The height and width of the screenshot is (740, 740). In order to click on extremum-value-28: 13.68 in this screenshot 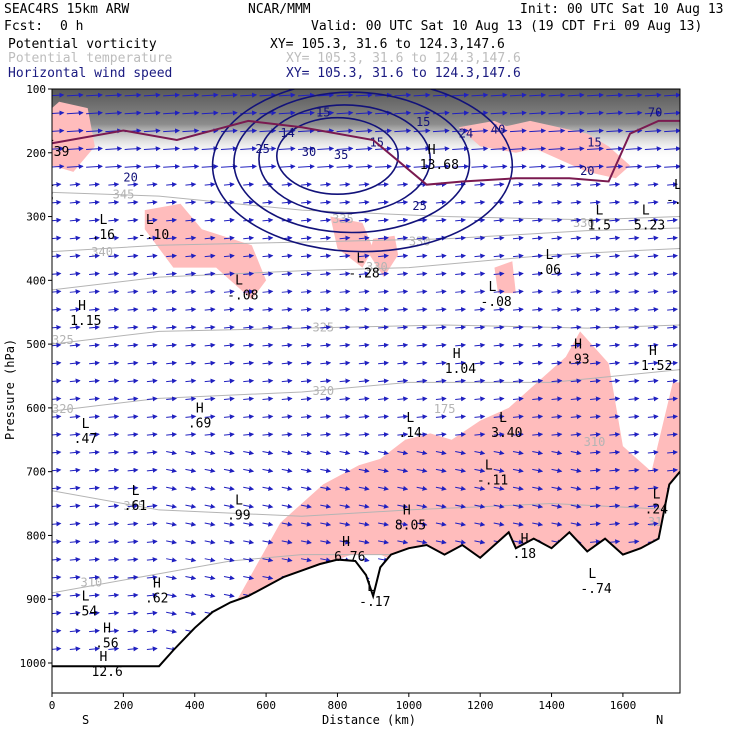, I will do `click(439, 165)`.